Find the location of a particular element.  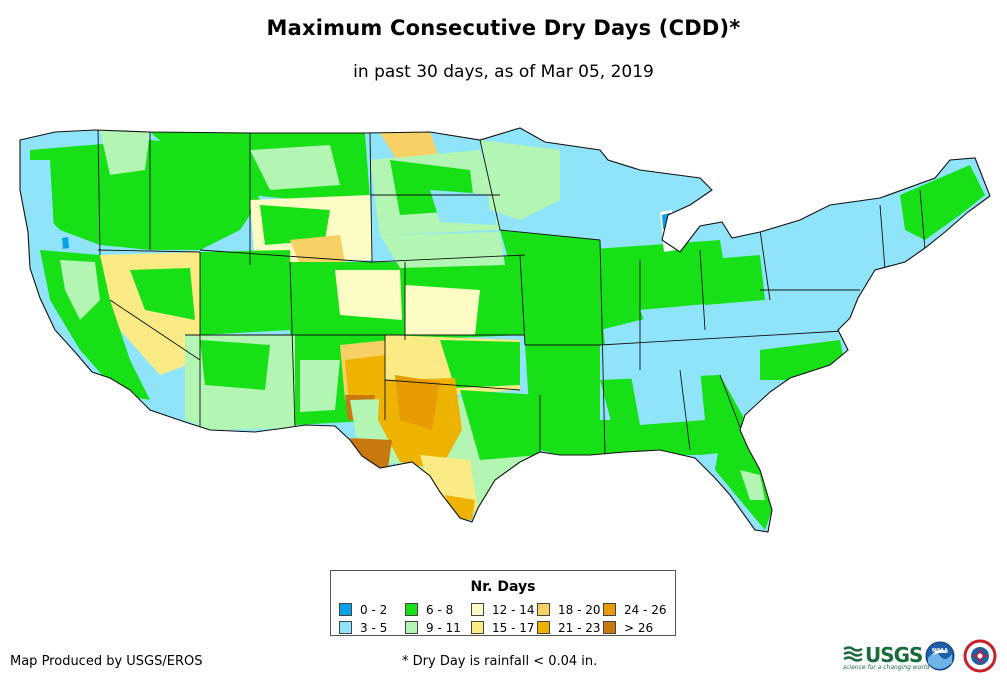

region-utah-green is located at coordinates (245, 292).